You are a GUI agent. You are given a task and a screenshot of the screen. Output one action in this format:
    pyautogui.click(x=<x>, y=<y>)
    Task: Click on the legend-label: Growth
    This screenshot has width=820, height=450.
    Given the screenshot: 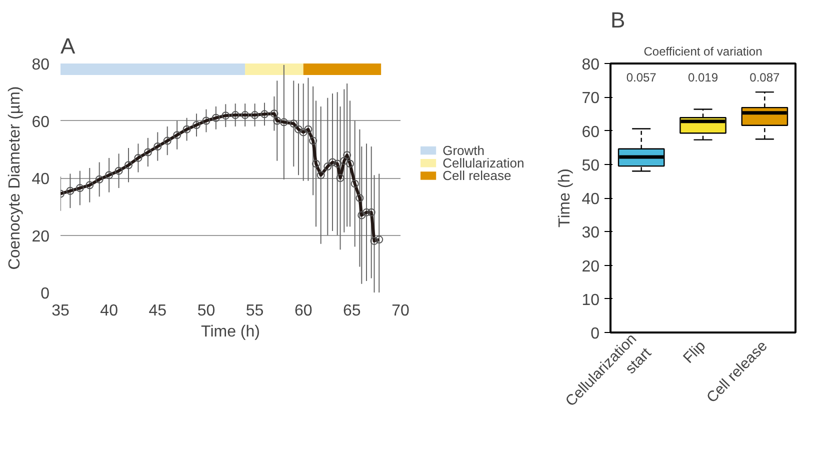 What is the action you would take?
    pyautogui.click(x=463, y=150)
    